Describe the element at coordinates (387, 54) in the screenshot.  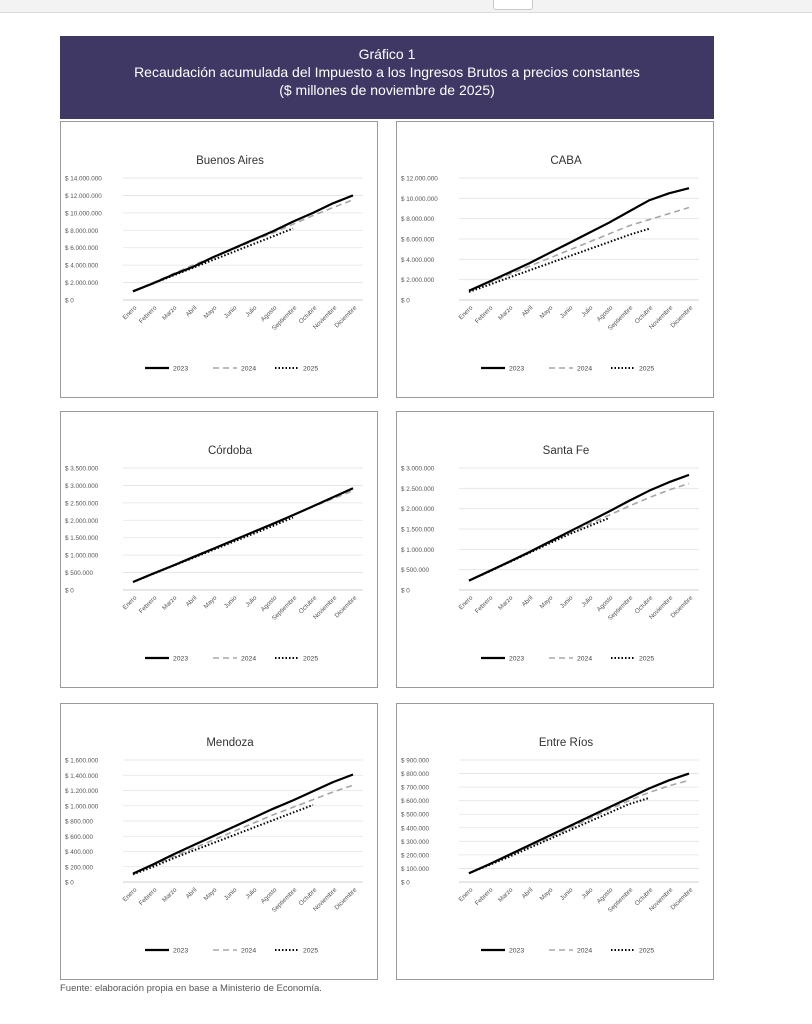
I see `figure-number: Gráfico 1` at that location.